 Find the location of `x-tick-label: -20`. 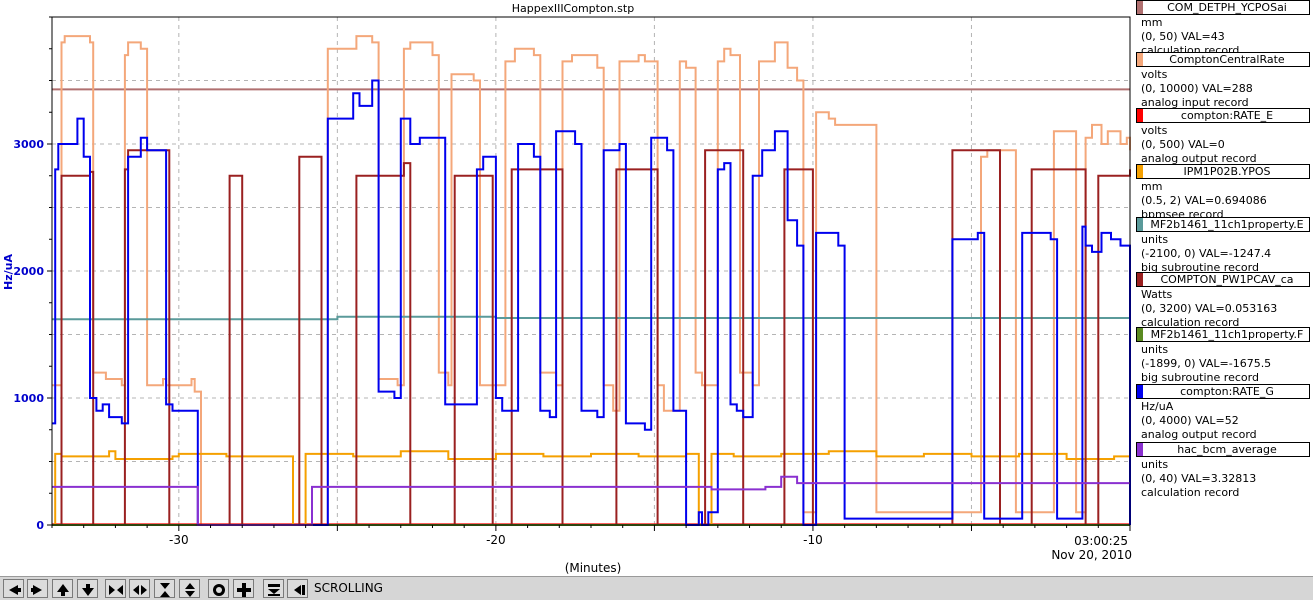

x-tick-label: -20 is located at coordinates (496, 540).